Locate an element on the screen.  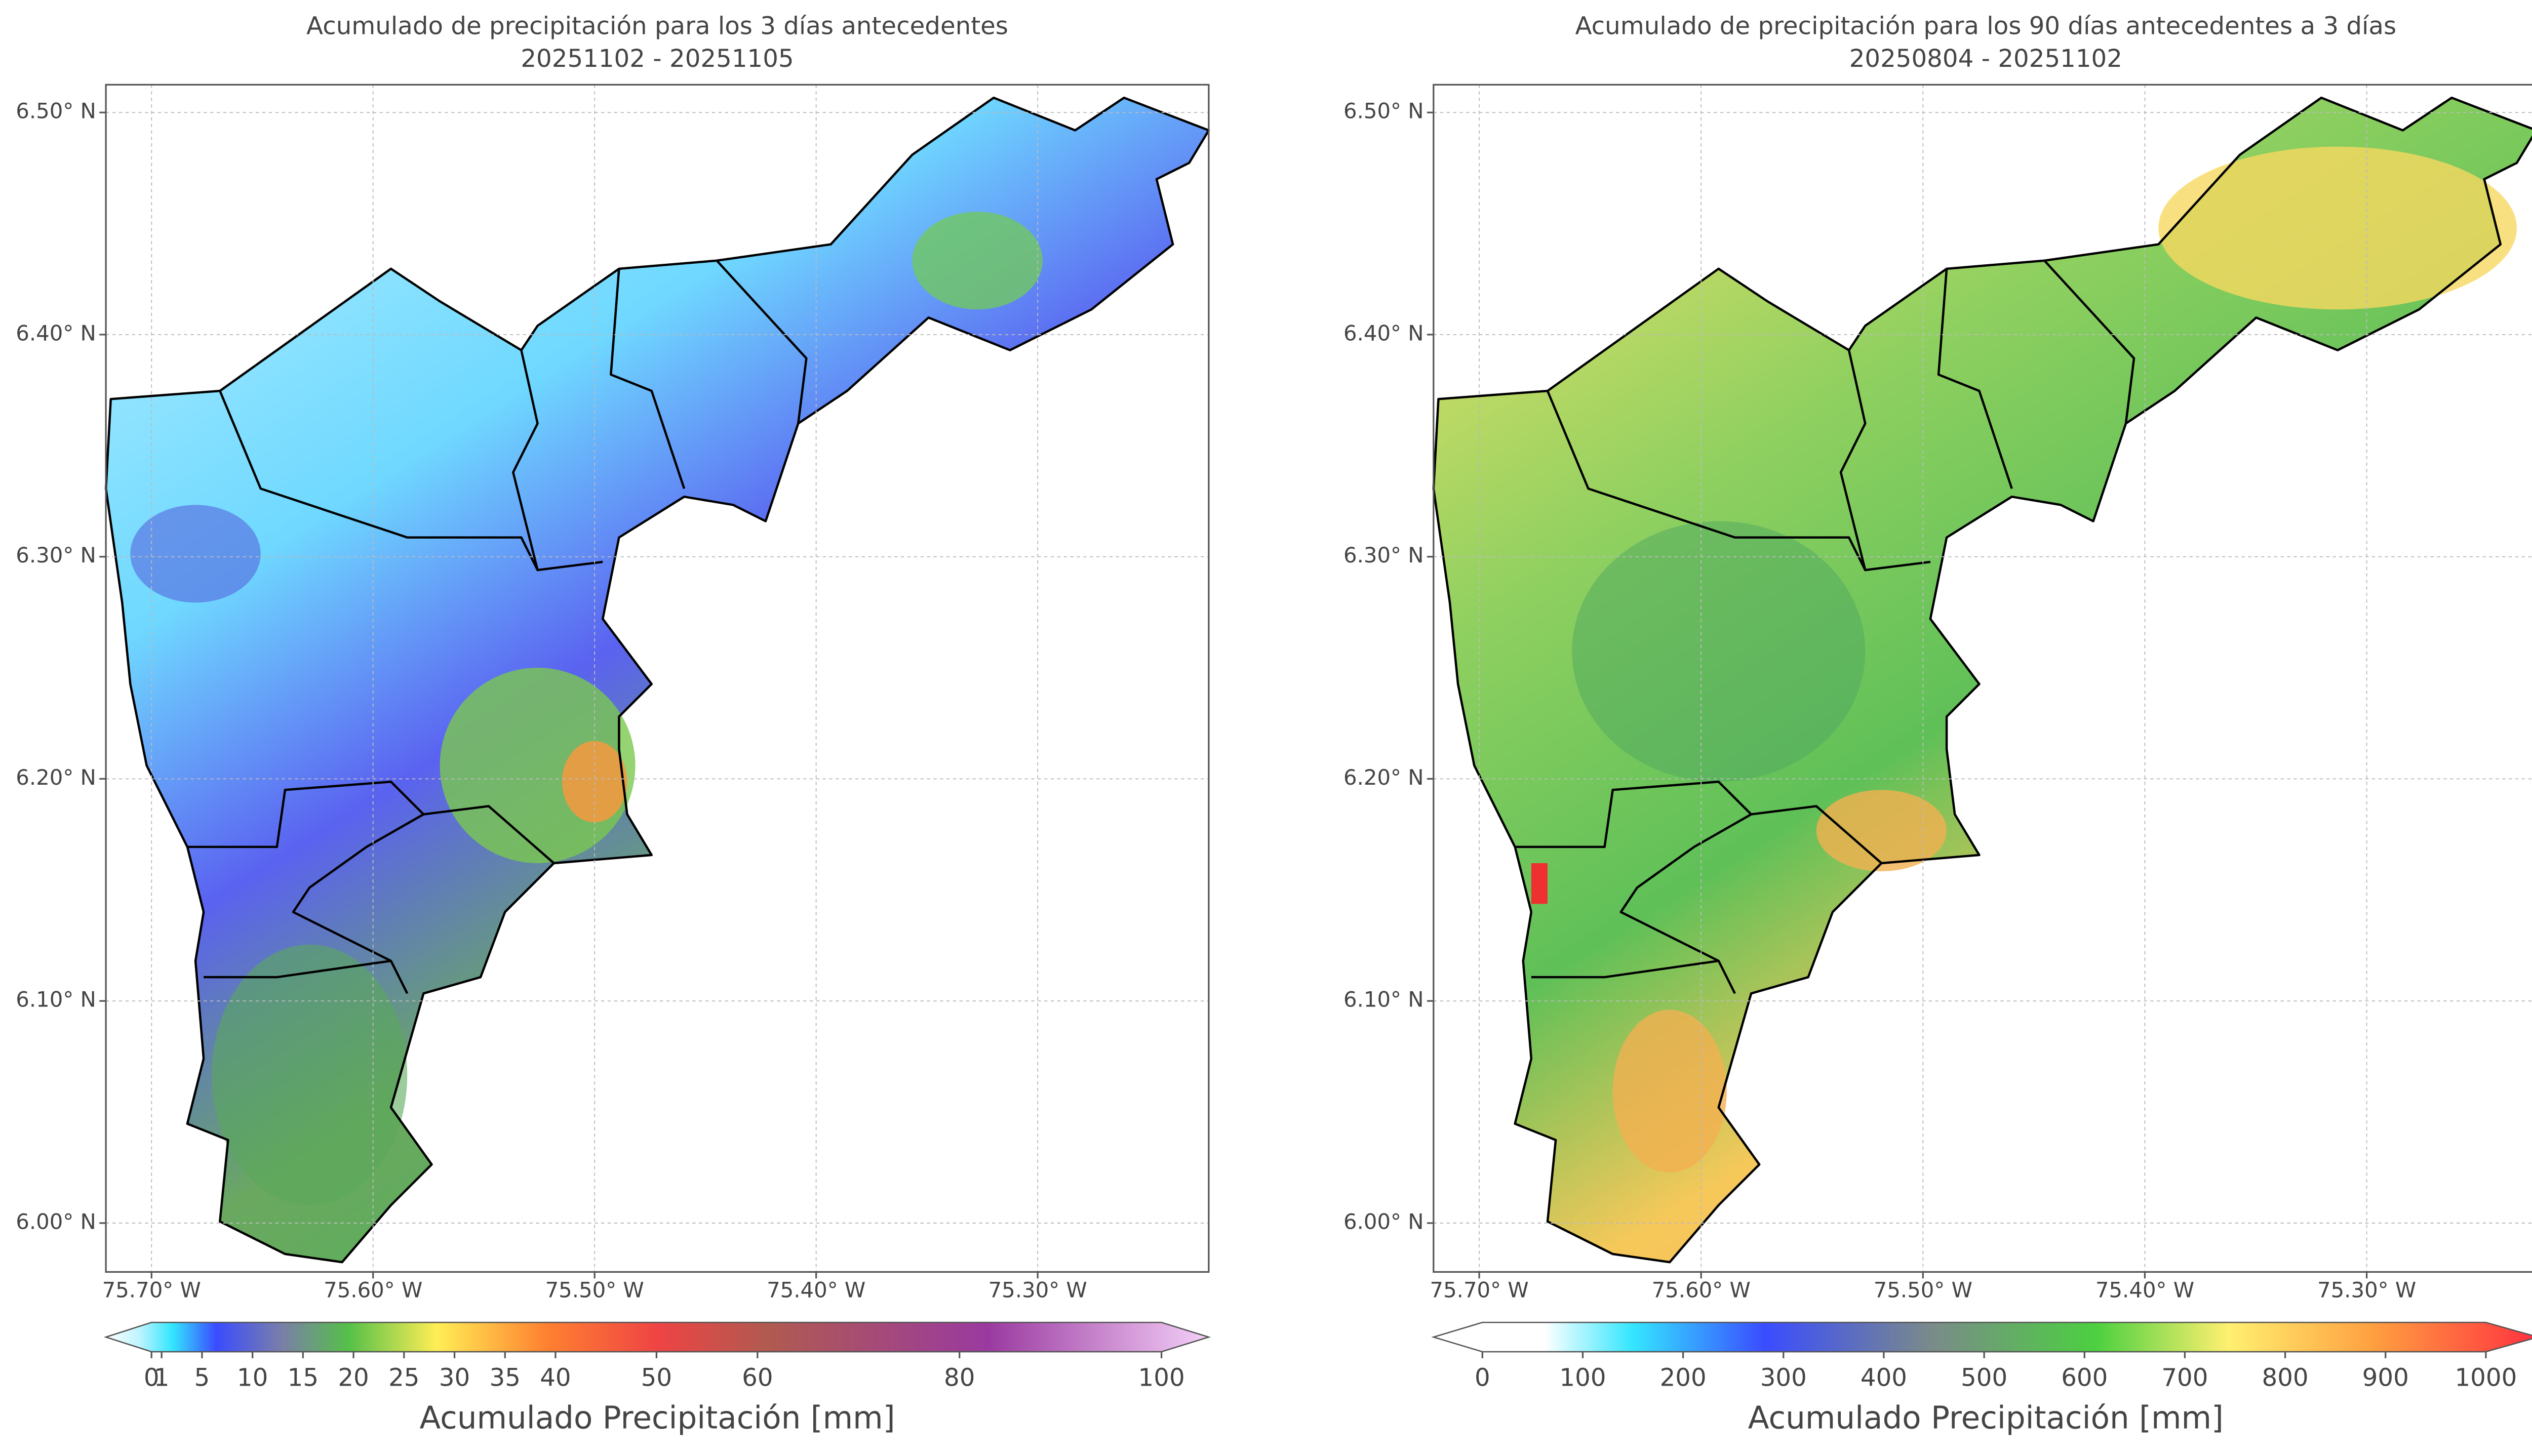
colorbar-tick-label: 500 is located at coordinates (1984, 1378).